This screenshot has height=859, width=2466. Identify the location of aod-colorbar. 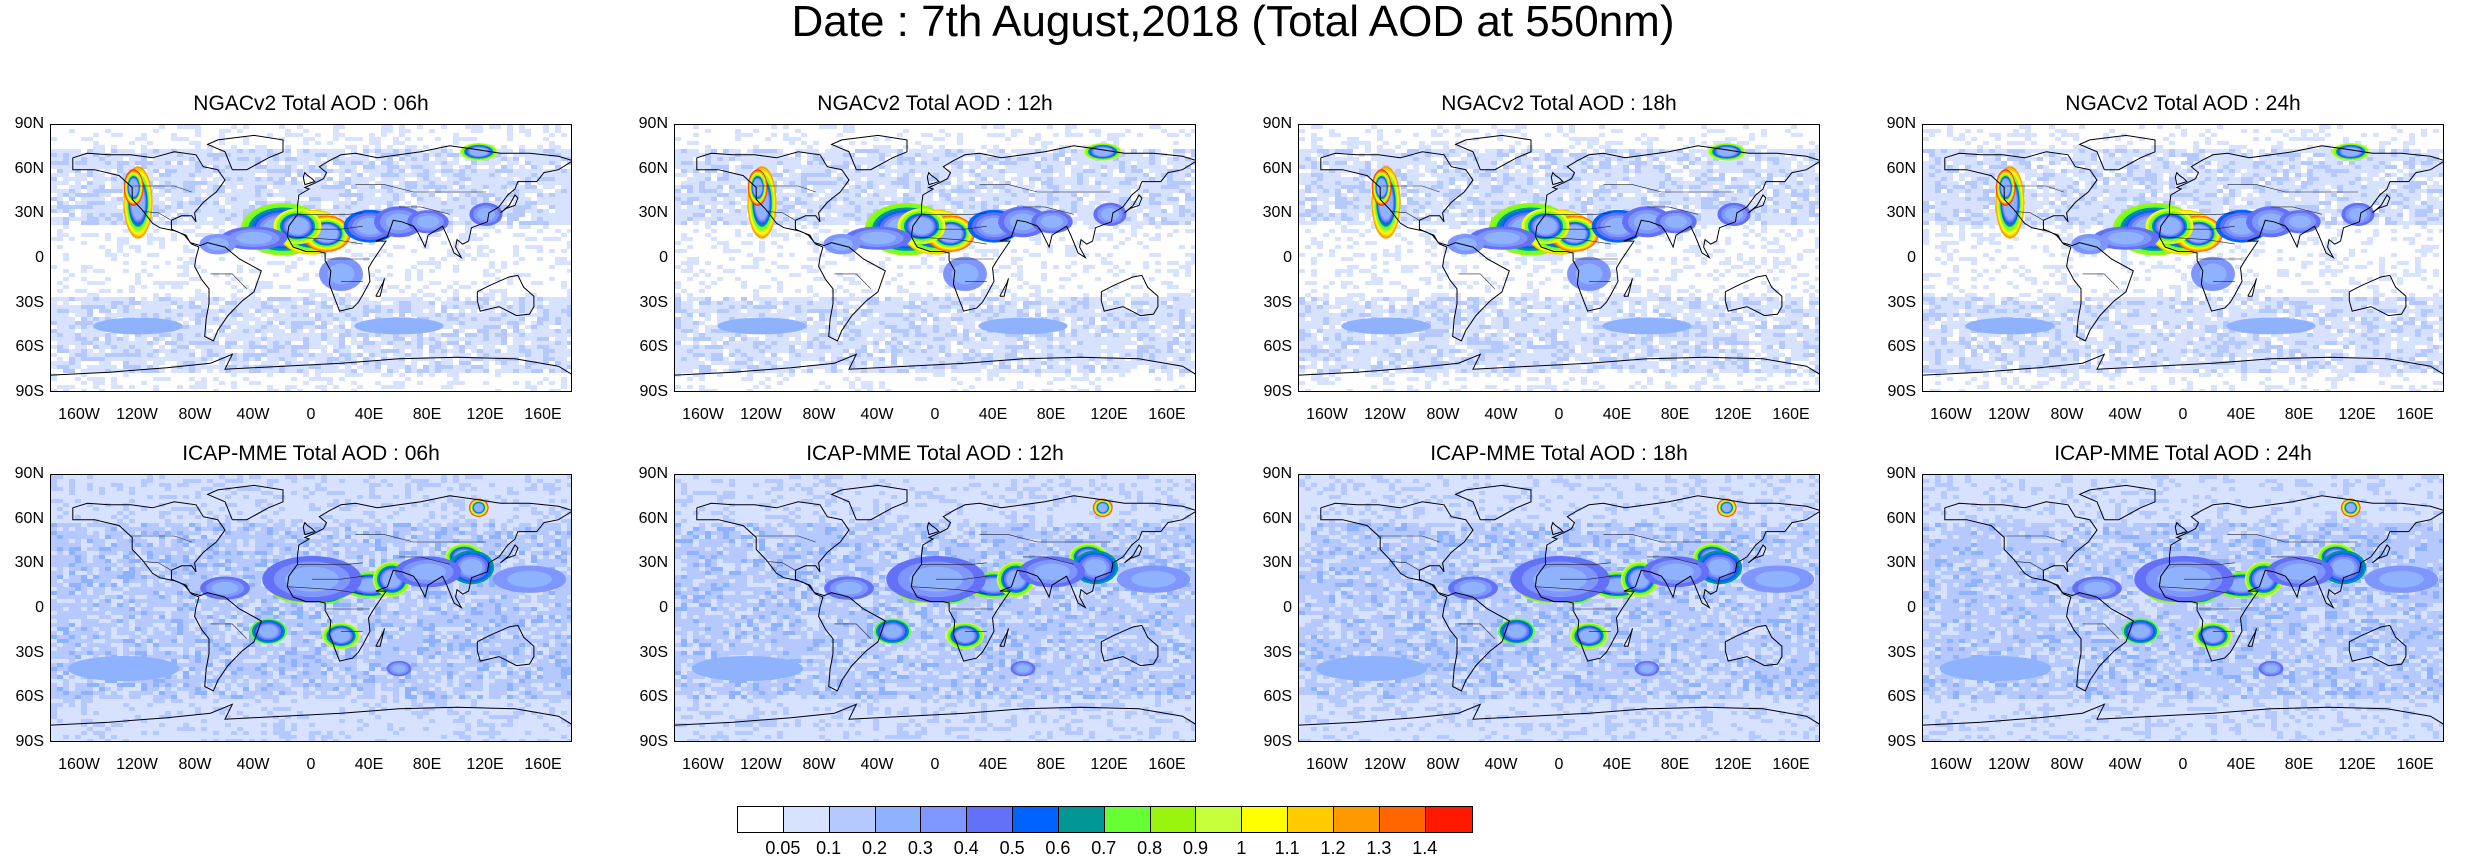
(1105, 819).